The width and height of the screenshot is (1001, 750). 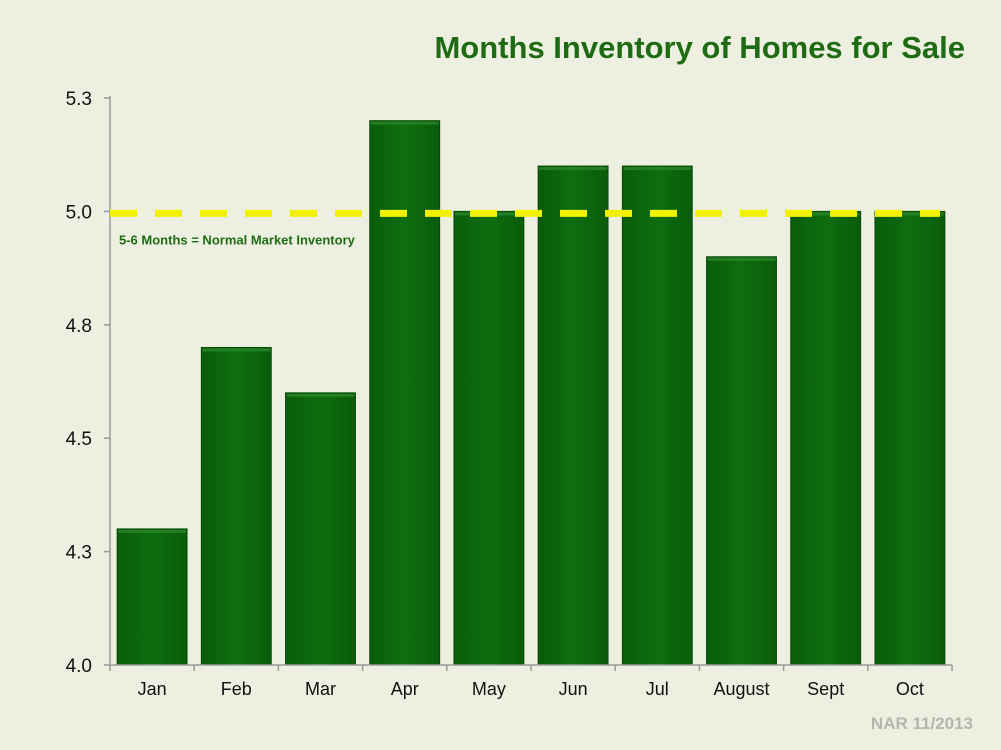 I want to click on y-tick-label: 4.3, so click(x=79, y=553).